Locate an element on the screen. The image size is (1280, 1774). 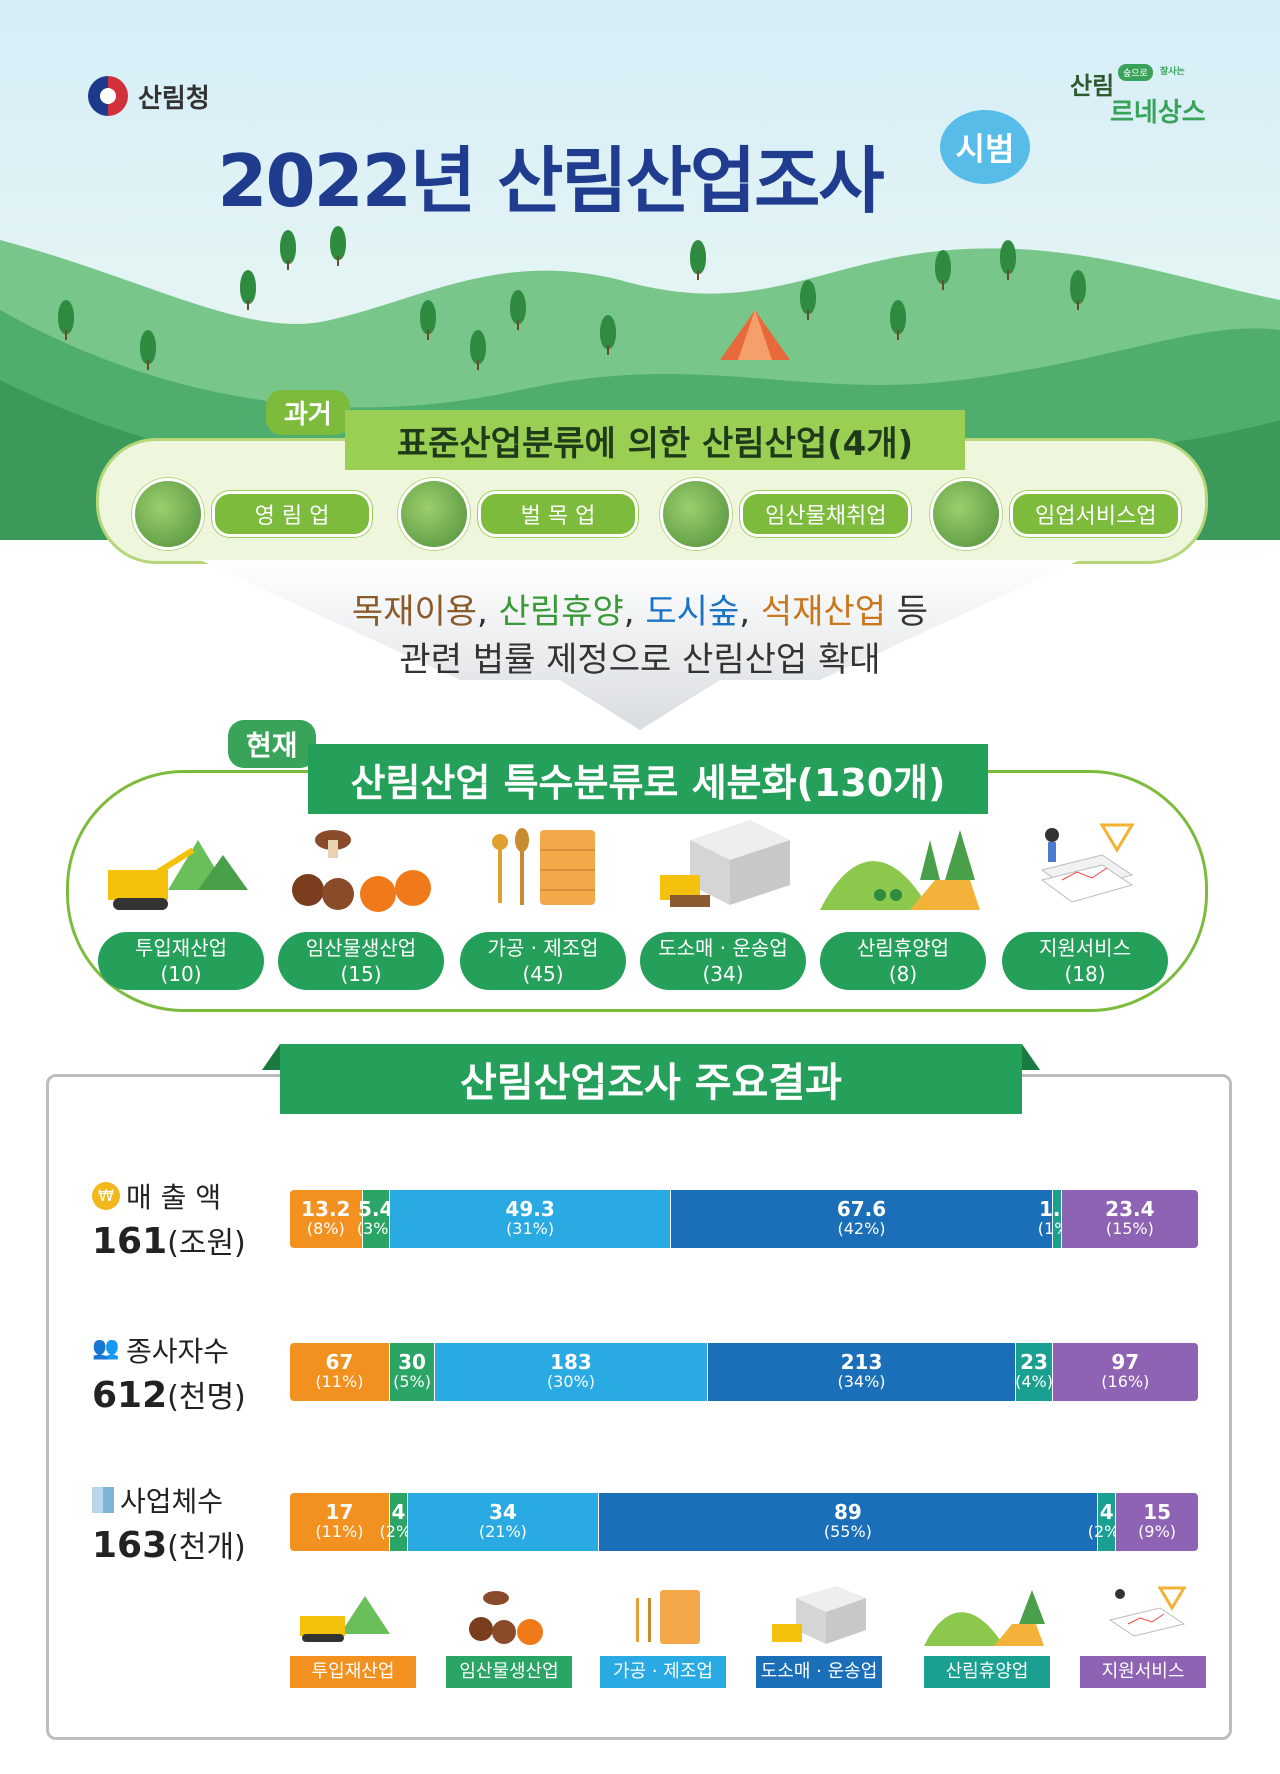
segment-value: 183 is located at coordinates (571, 1362).